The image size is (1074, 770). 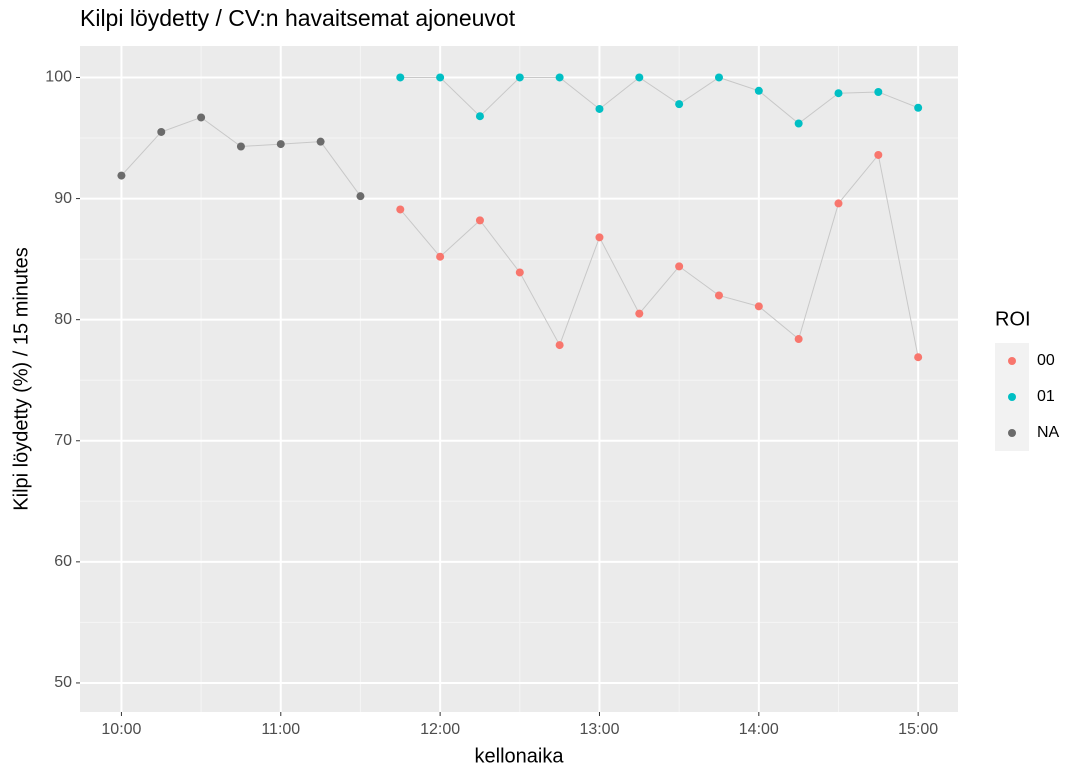 What do you see at coordinates (63, 561) in the screenshot?
I see `y-tick-label: 60` at bounding box center [63, 561].